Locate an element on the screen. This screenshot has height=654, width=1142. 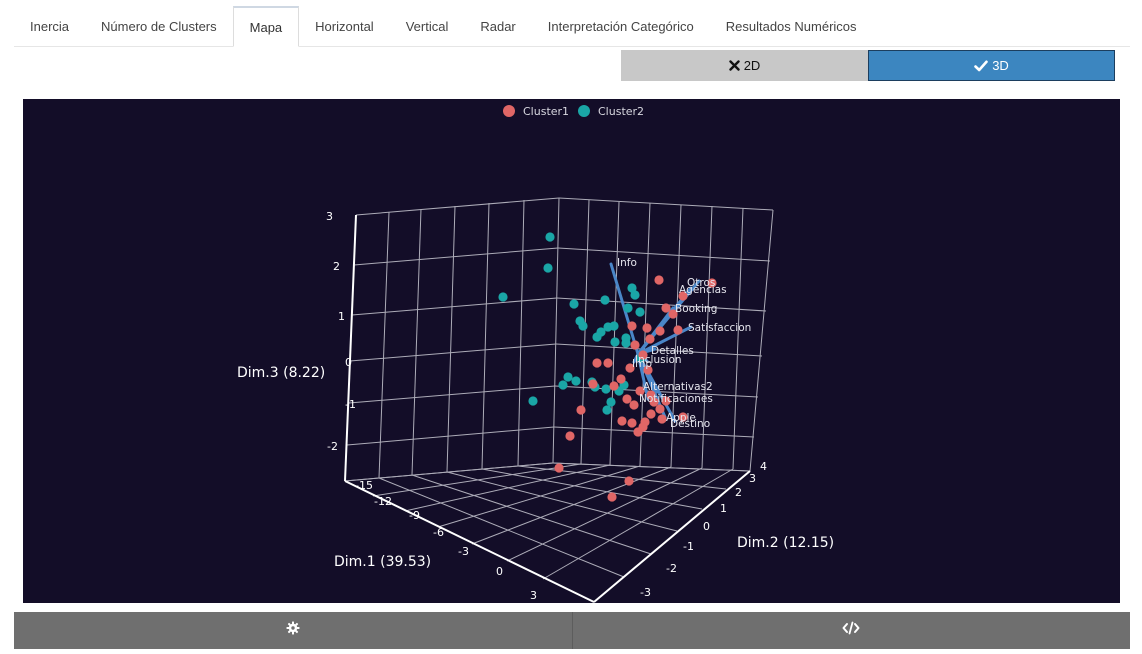
z-tick: 3 is located at coordinates (329, 216).